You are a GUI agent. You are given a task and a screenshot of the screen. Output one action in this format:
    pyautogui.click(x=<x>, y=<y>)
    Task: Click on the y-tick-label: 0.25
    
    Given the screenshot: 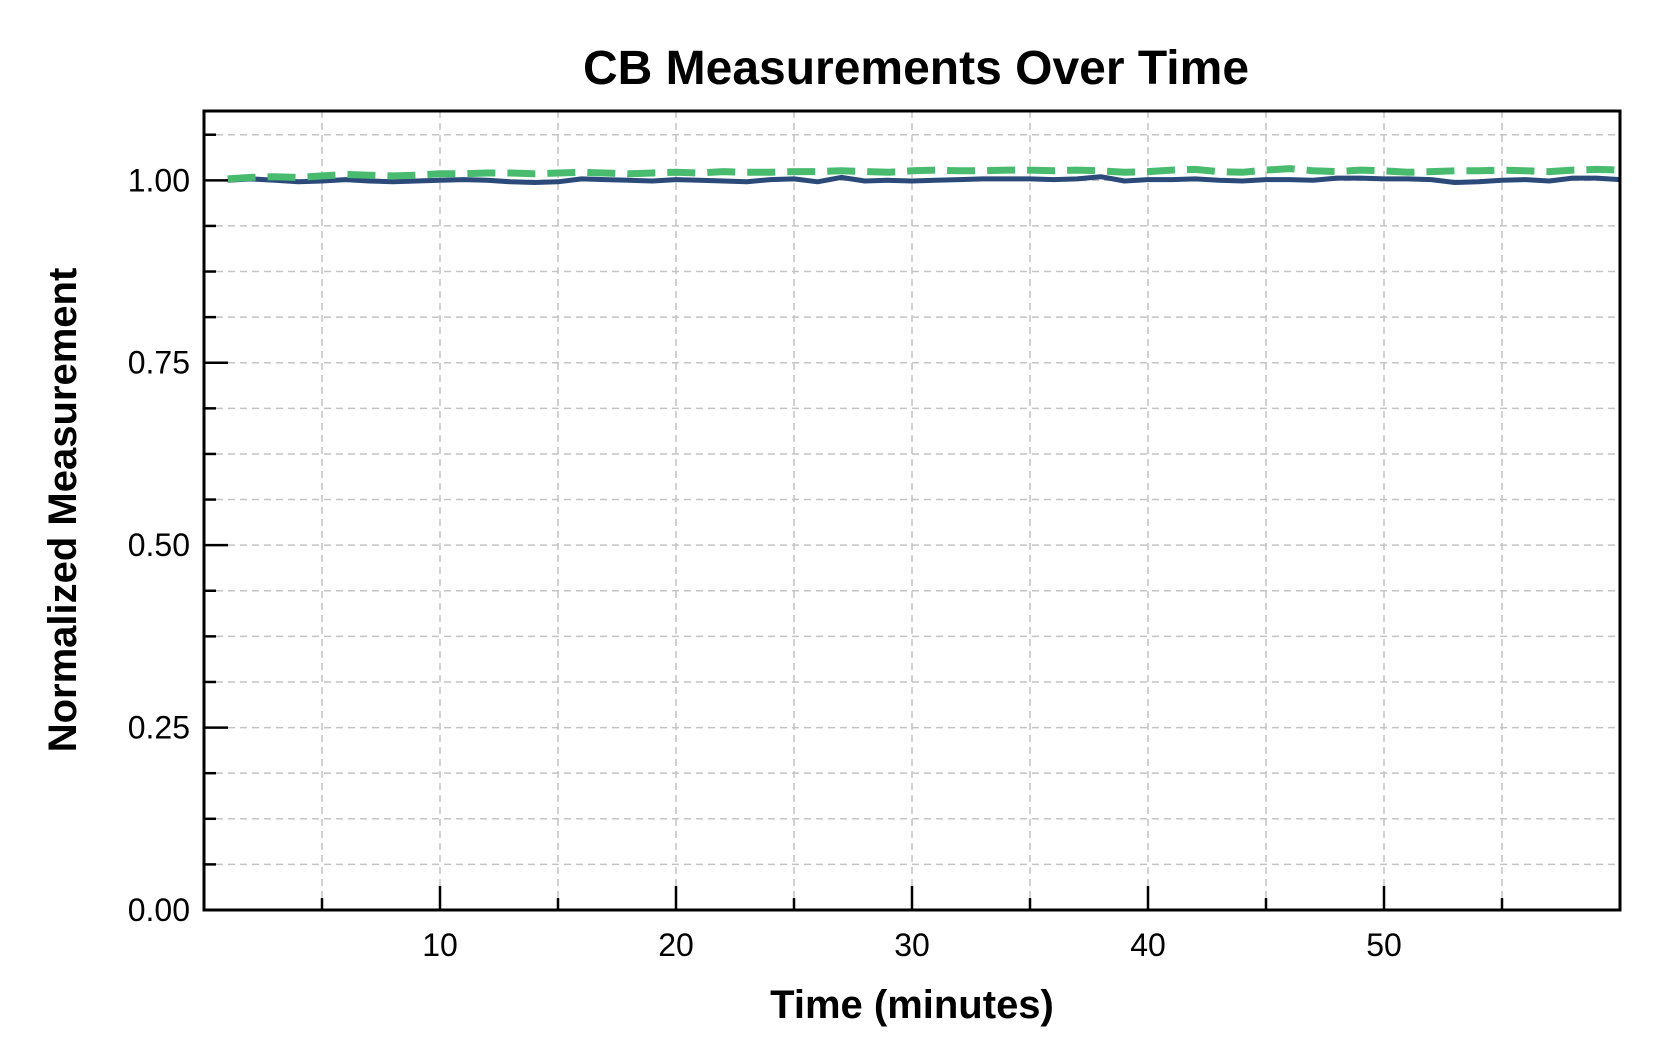 What is the action you would take?
    pyautogui.click(x=159, y=728)
    